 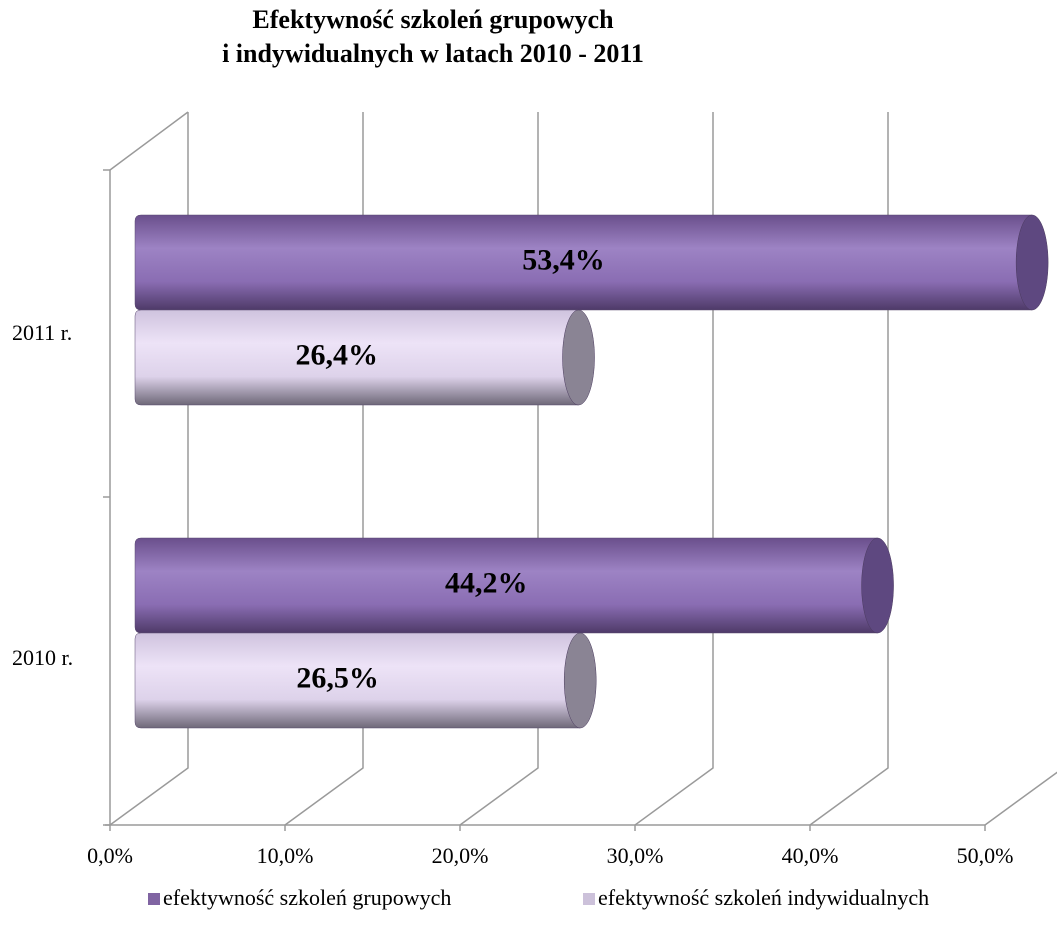 I want to click on x-tick-label: 10,0%, so click(x=285, y=855).